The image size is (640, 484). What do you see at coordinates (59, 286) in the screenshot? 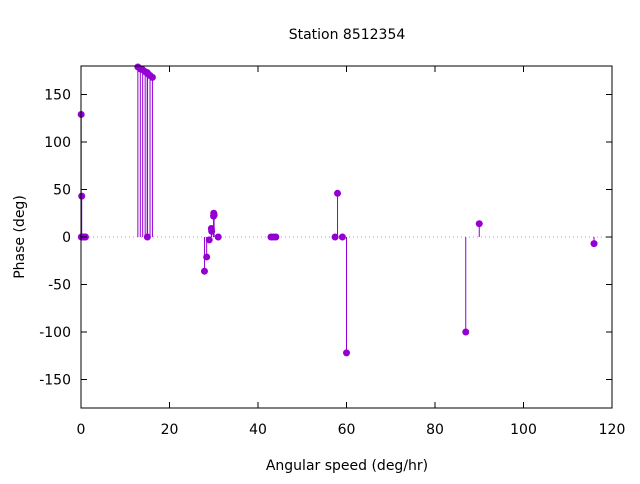
I see `y-tick-label: -50` at bounding box center [59, 286].